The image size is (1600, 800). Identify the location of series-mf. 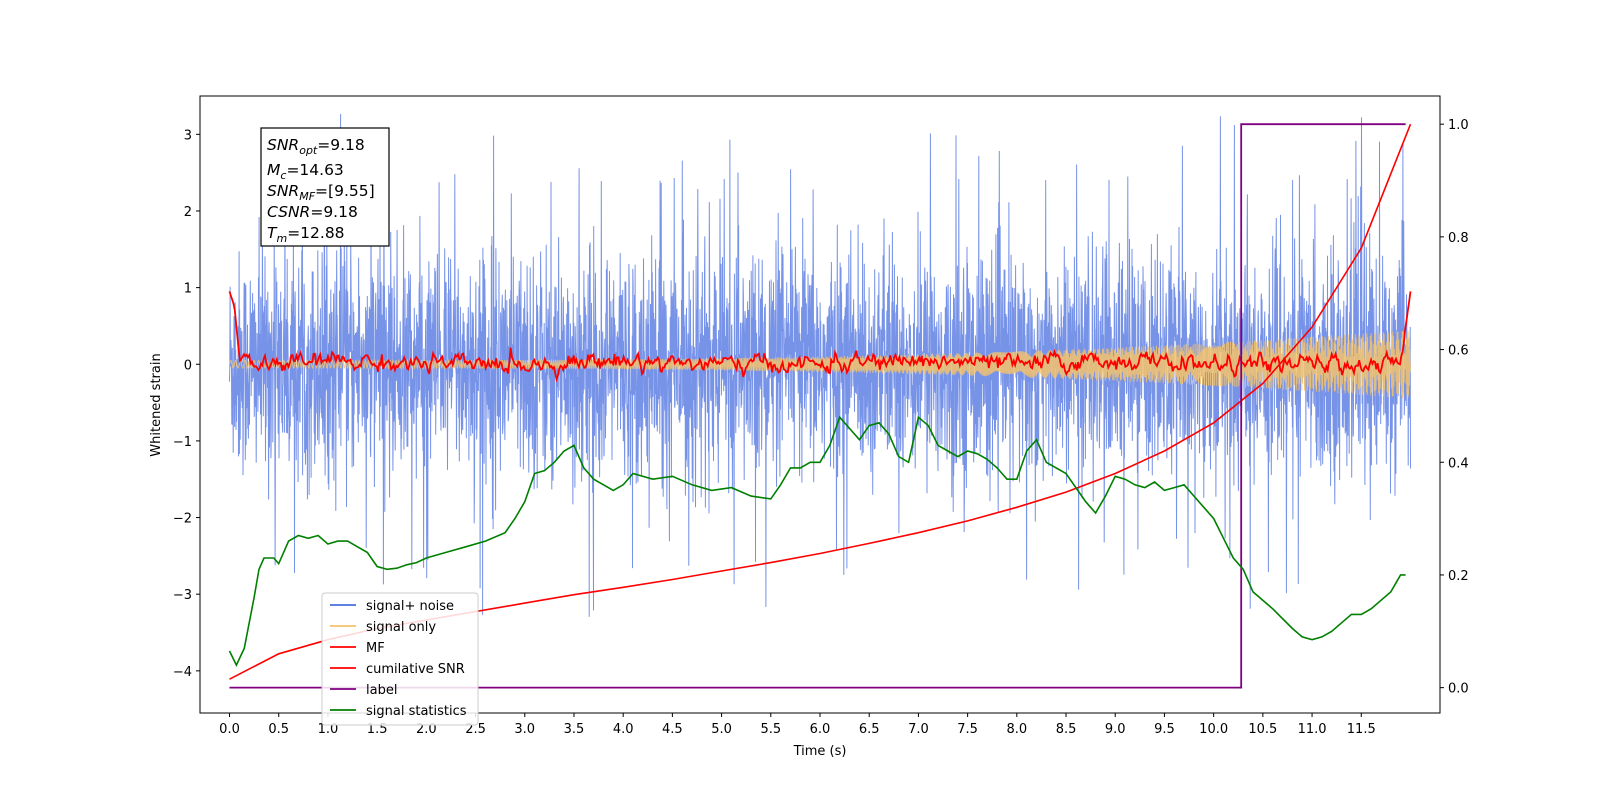
(820, 337).